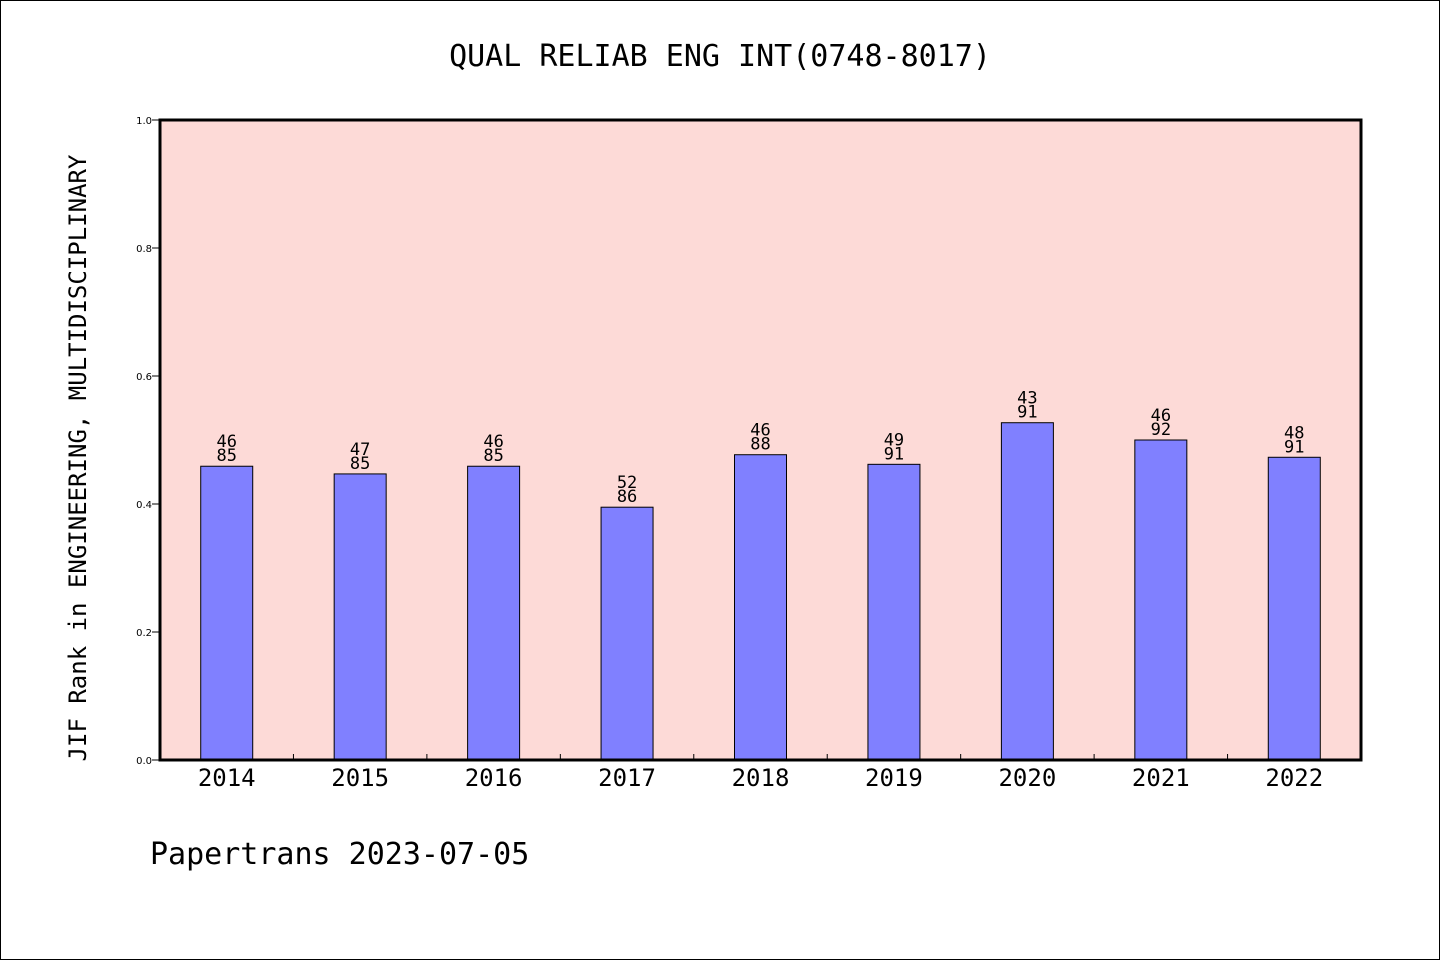 This screenshot has height=960, width=1440. Describe the element at coordinates (144, 121) in the screenshot. I see `y-tick-label: 1.0` at that location.